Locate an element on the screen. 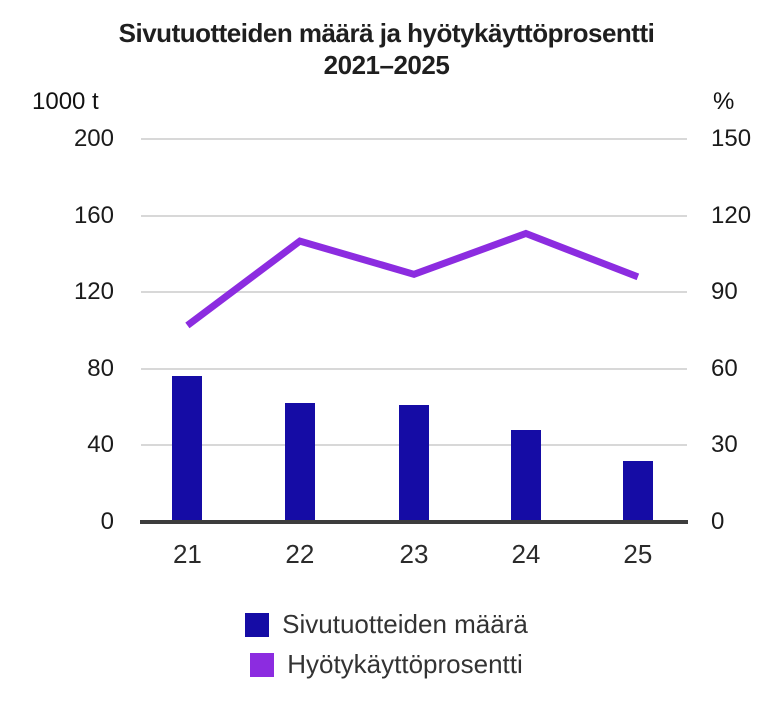 The height and width of the screenshot is (712, 773). left-axis-tick-label: 120 is located at coordinates (93, 292).